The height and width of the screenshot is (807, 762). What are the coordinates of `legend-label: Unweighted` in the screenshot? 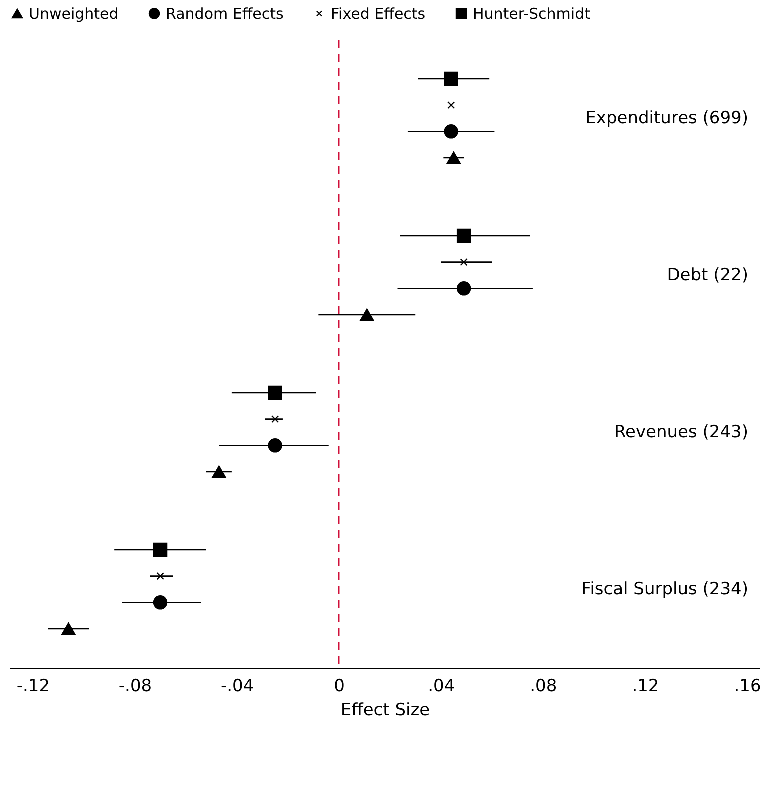 It's located at (74, 13).